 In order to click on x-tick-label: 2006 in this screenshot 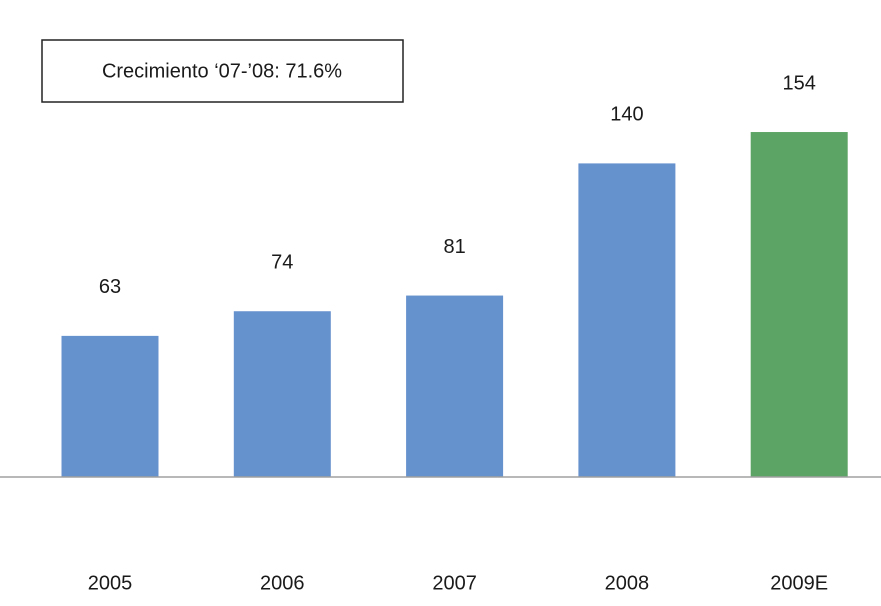, I will do `click(282, 583)`.